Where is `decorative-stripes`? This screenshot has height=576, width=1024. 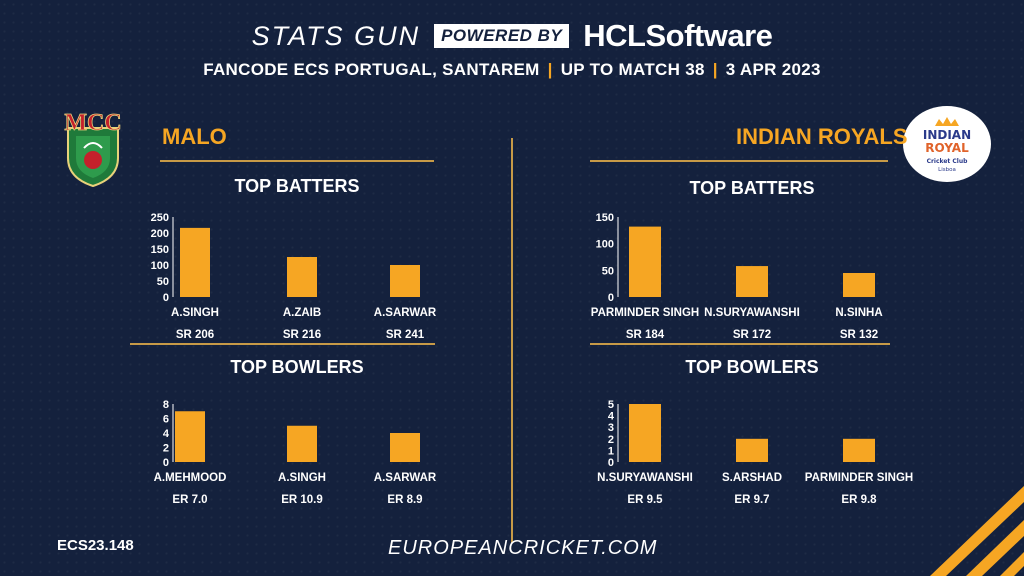 decorative-stripes is located at coordinates (977, 531).